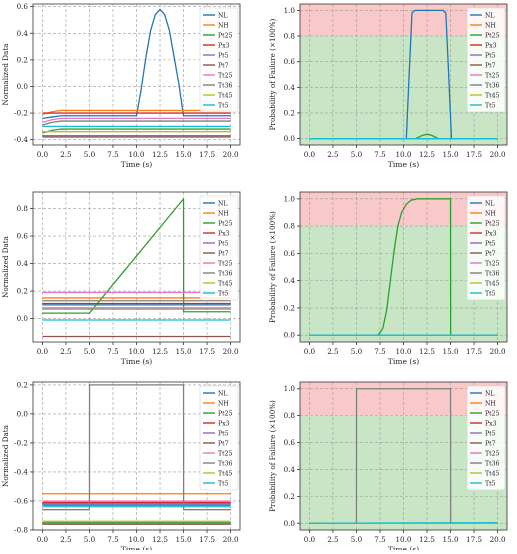 The image size is (517, 554). Describe the element at coordinates (136, 123) in the screenshot. I see `series-line-tt36` at that location.